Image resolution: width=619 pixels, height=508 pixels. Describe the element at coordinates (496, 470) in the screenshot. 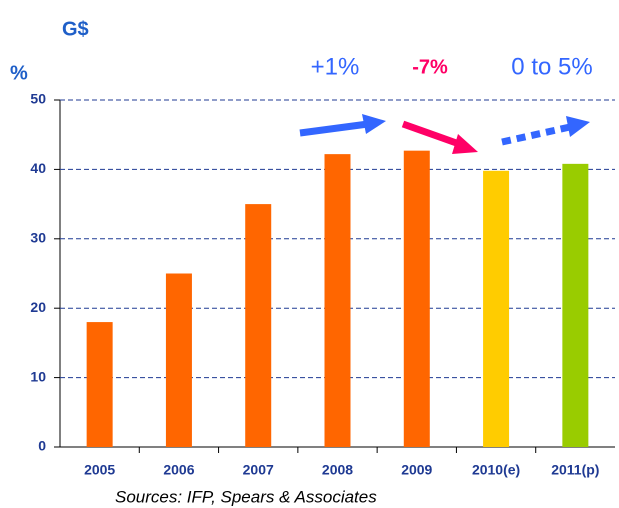

I see `x-tick-label: 2010(e)` at that location.